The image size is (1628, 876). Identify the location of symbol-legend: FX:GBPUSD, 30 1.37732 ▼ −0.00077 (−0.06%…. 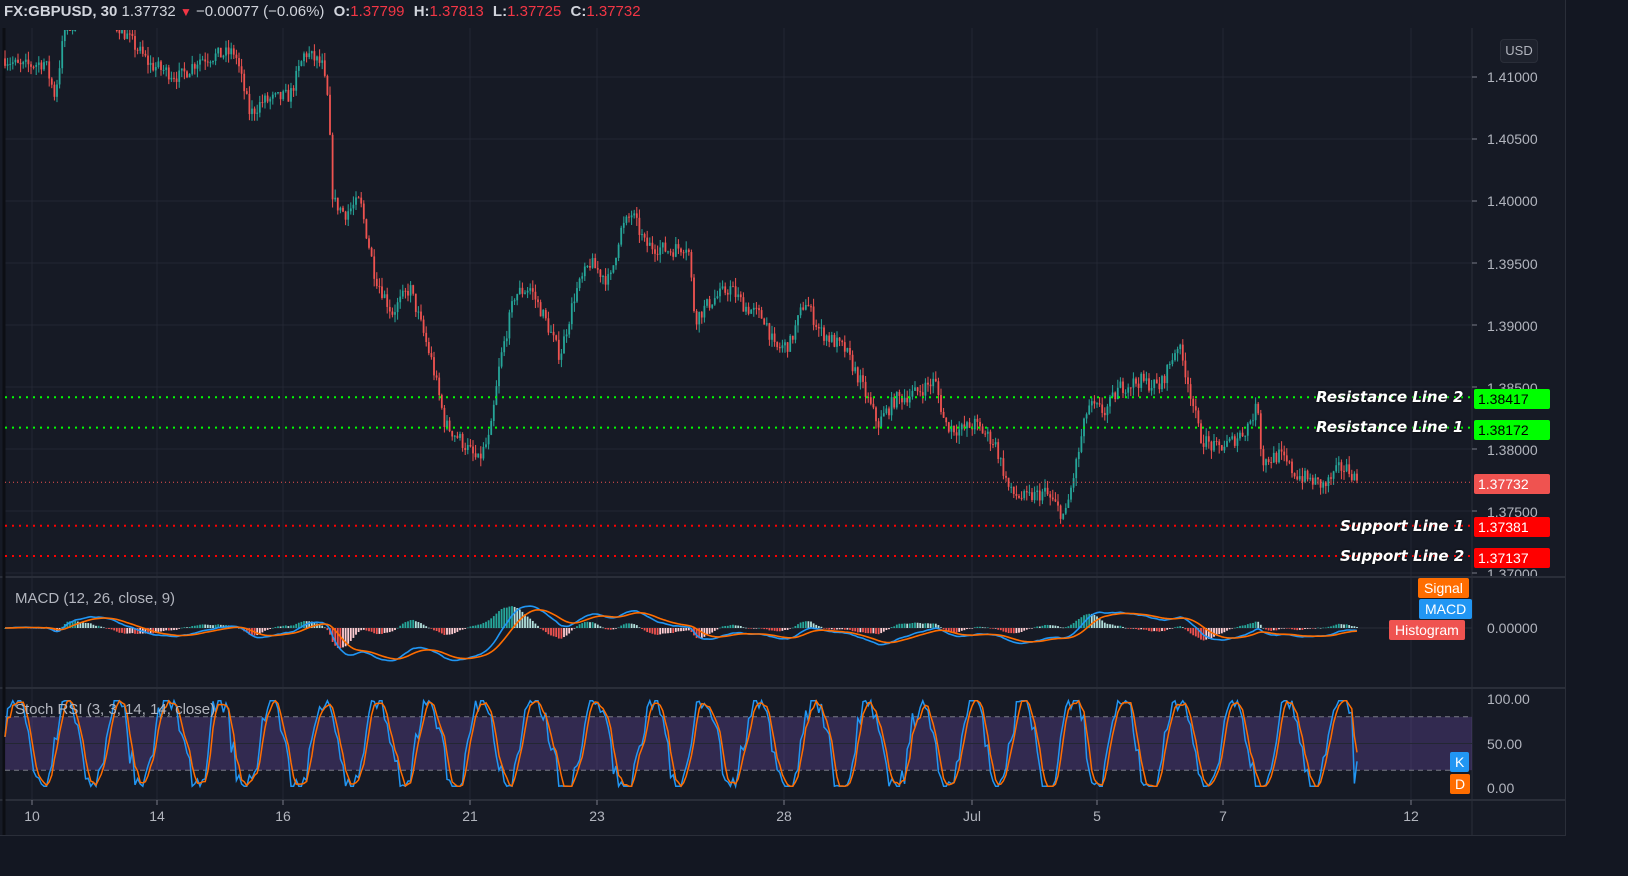
(322, 11).